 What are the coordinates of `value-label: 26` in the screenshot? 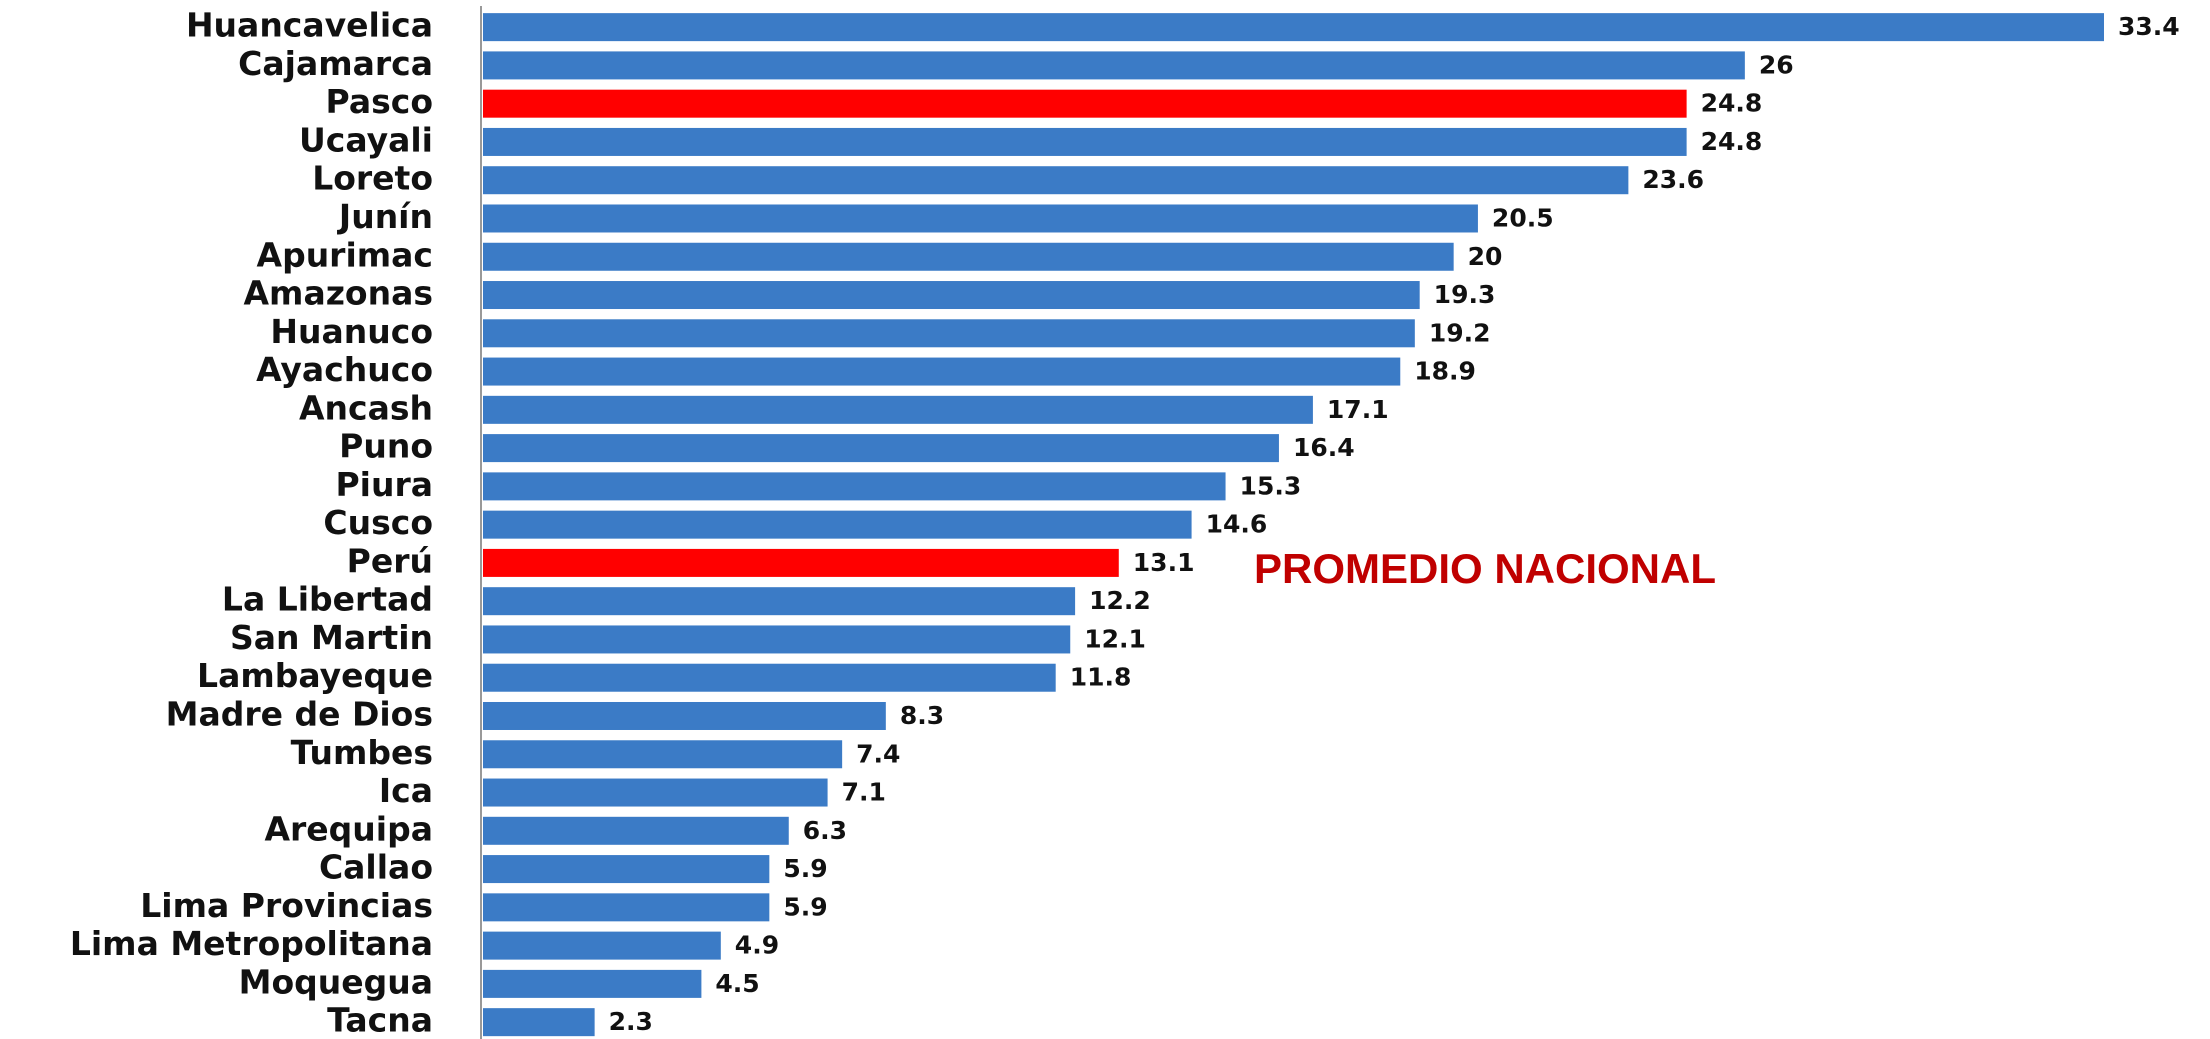 It's located at (1776, 64).